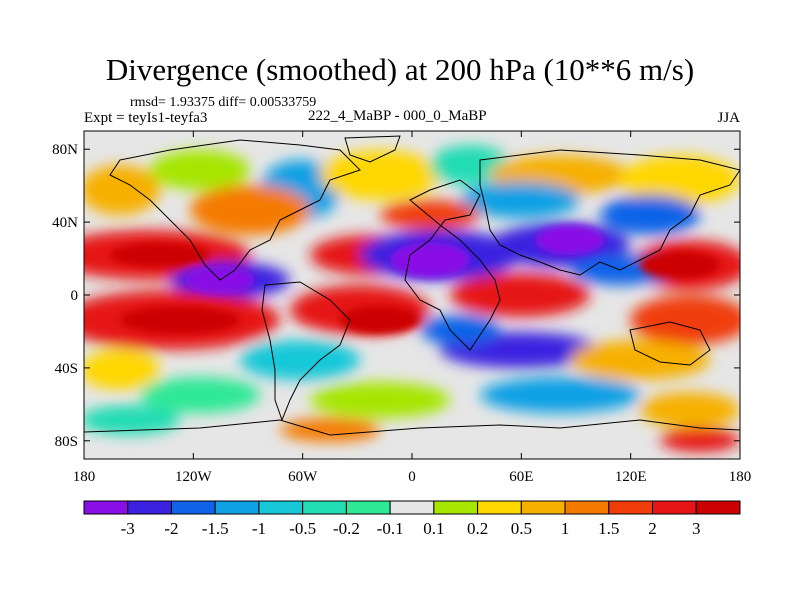 This screenshot has width=800, height=600. I want to click on case-label: 222_4_MaBP - 000_0_MaBP, so click(397, 116).